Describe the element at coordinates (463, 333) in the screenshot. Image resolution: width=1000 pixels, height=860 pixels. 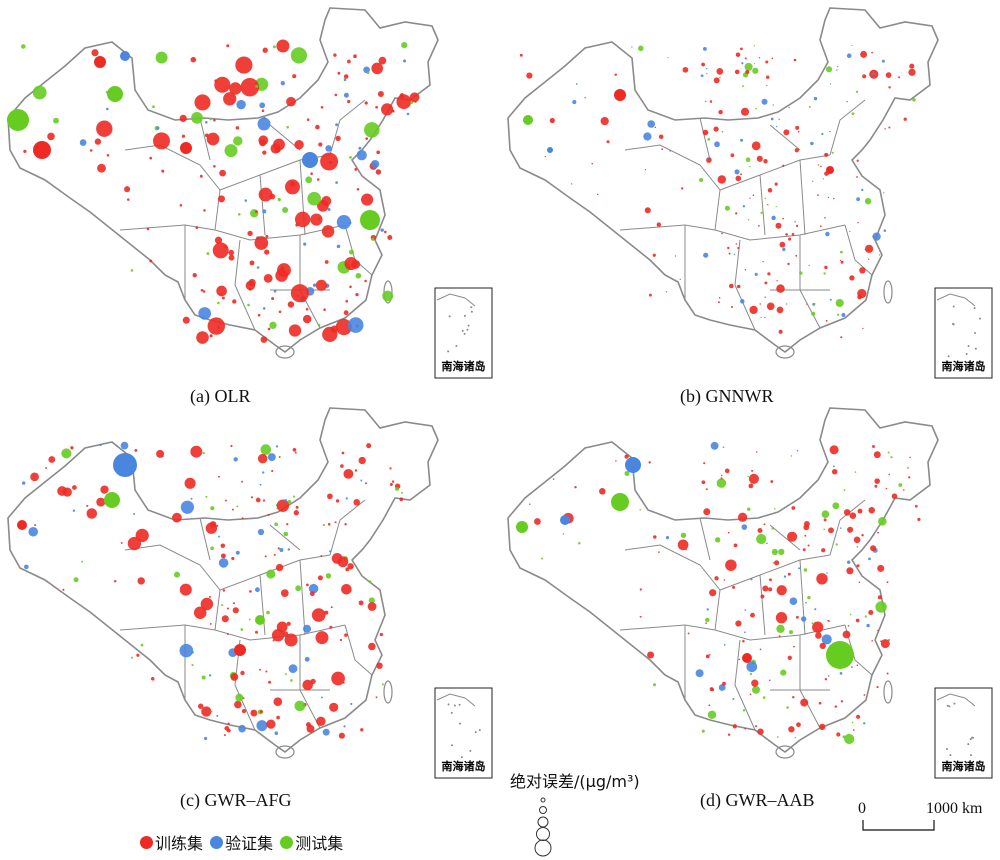
I see `south-sea-inset-frame` at that location.